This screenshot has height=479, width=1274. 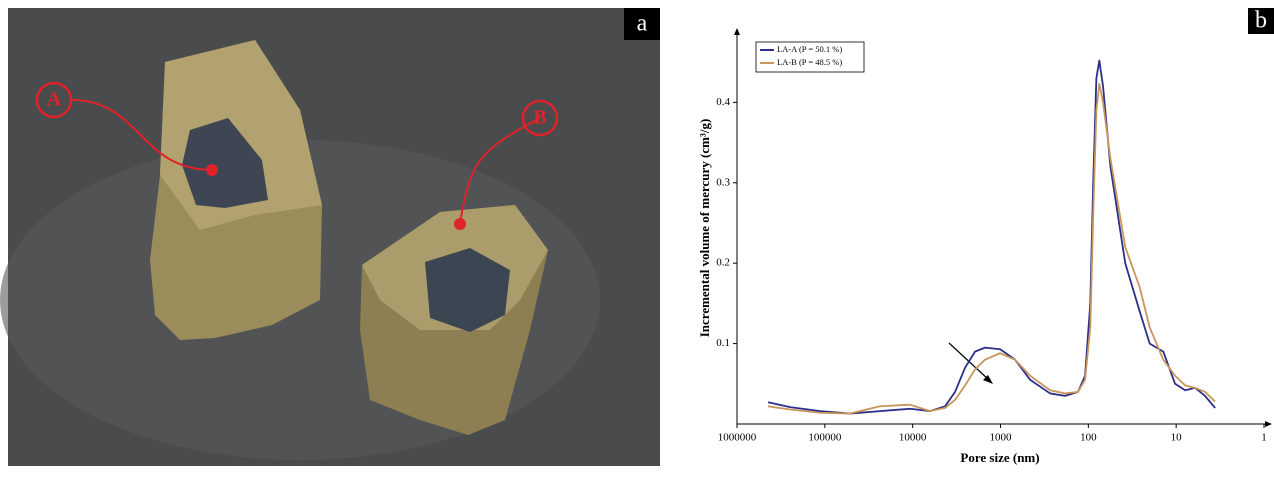 I want to click on x-axis-arrow, so click(x=1268, y=424).